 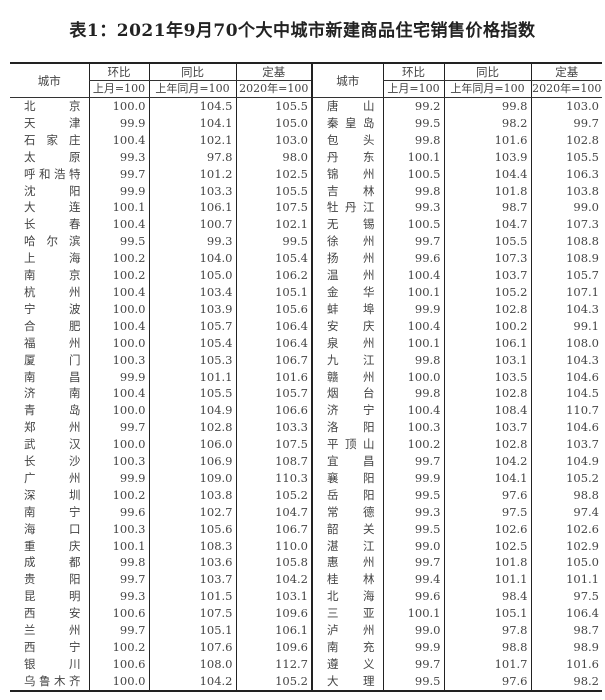 I want to click on right-base-cell: 98.7, so click(x=566, y=630).